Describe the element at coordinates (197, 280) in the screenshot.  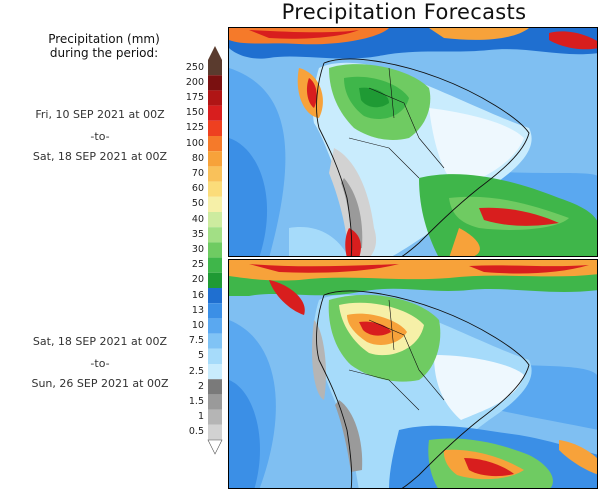
I see `color-scale-label: 20` at that location.